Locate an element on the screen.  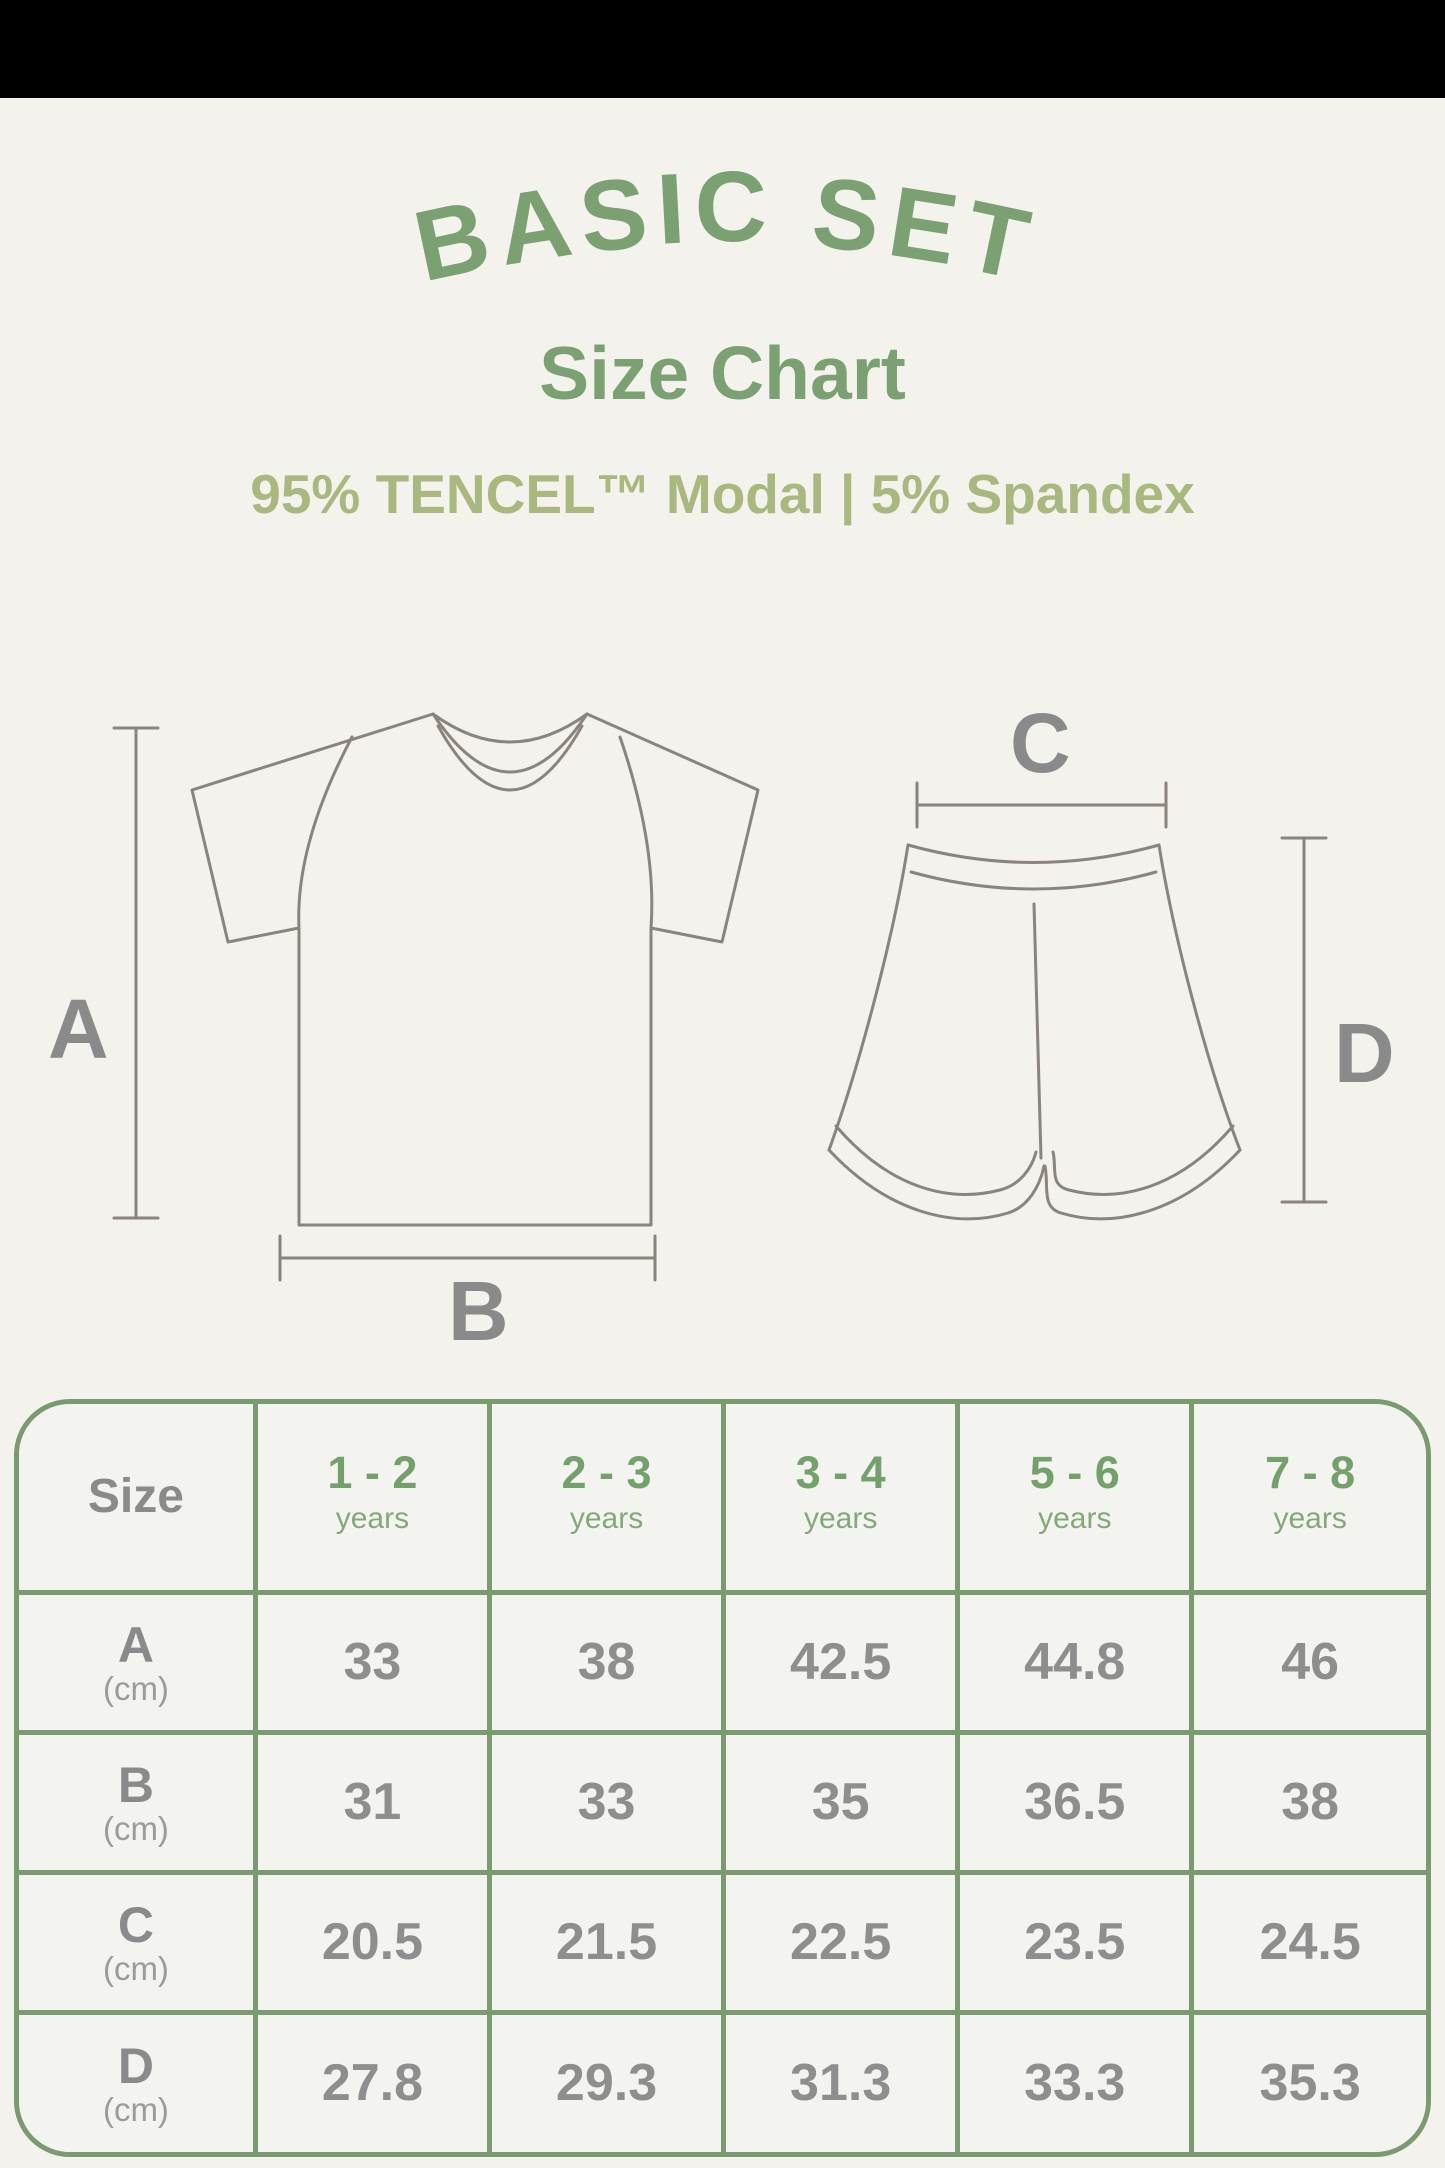
age-column-header: 5 - 6 years is located at coordinates (1075, 1499).